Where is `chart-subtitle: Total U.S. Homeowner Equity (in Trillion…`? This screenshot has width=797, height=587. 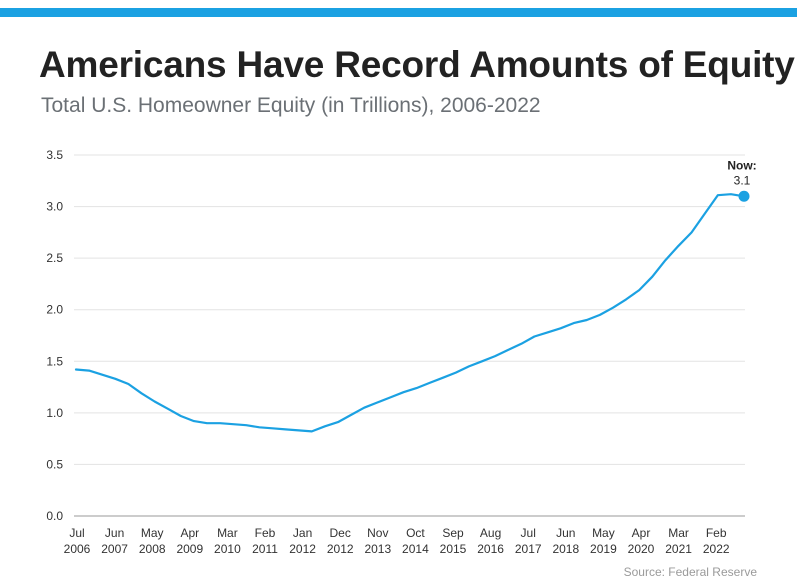
chart-subtitle: Total U.S. Homeowner Equity (in Trillion… is located at coordinates (291, 105).